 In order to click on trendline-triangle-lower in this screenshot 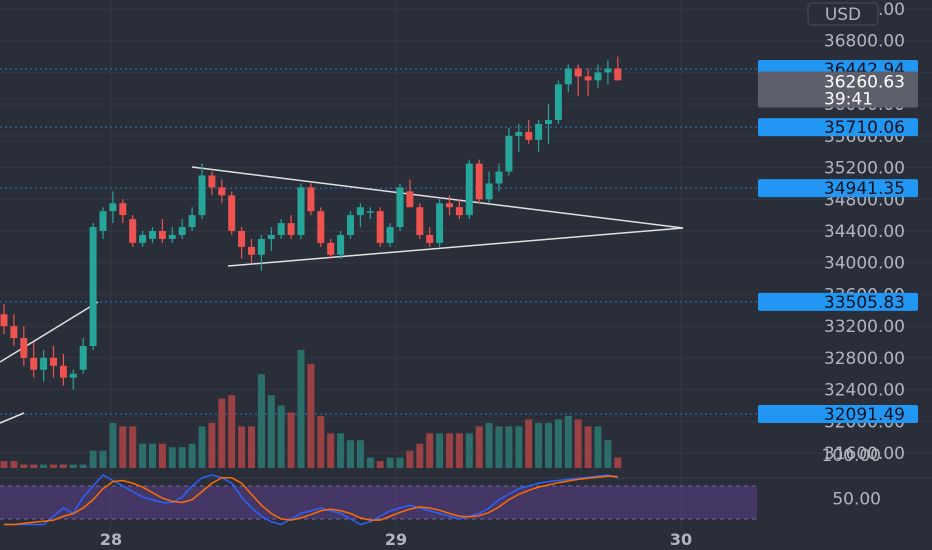, I will do `click(455, 247)`.